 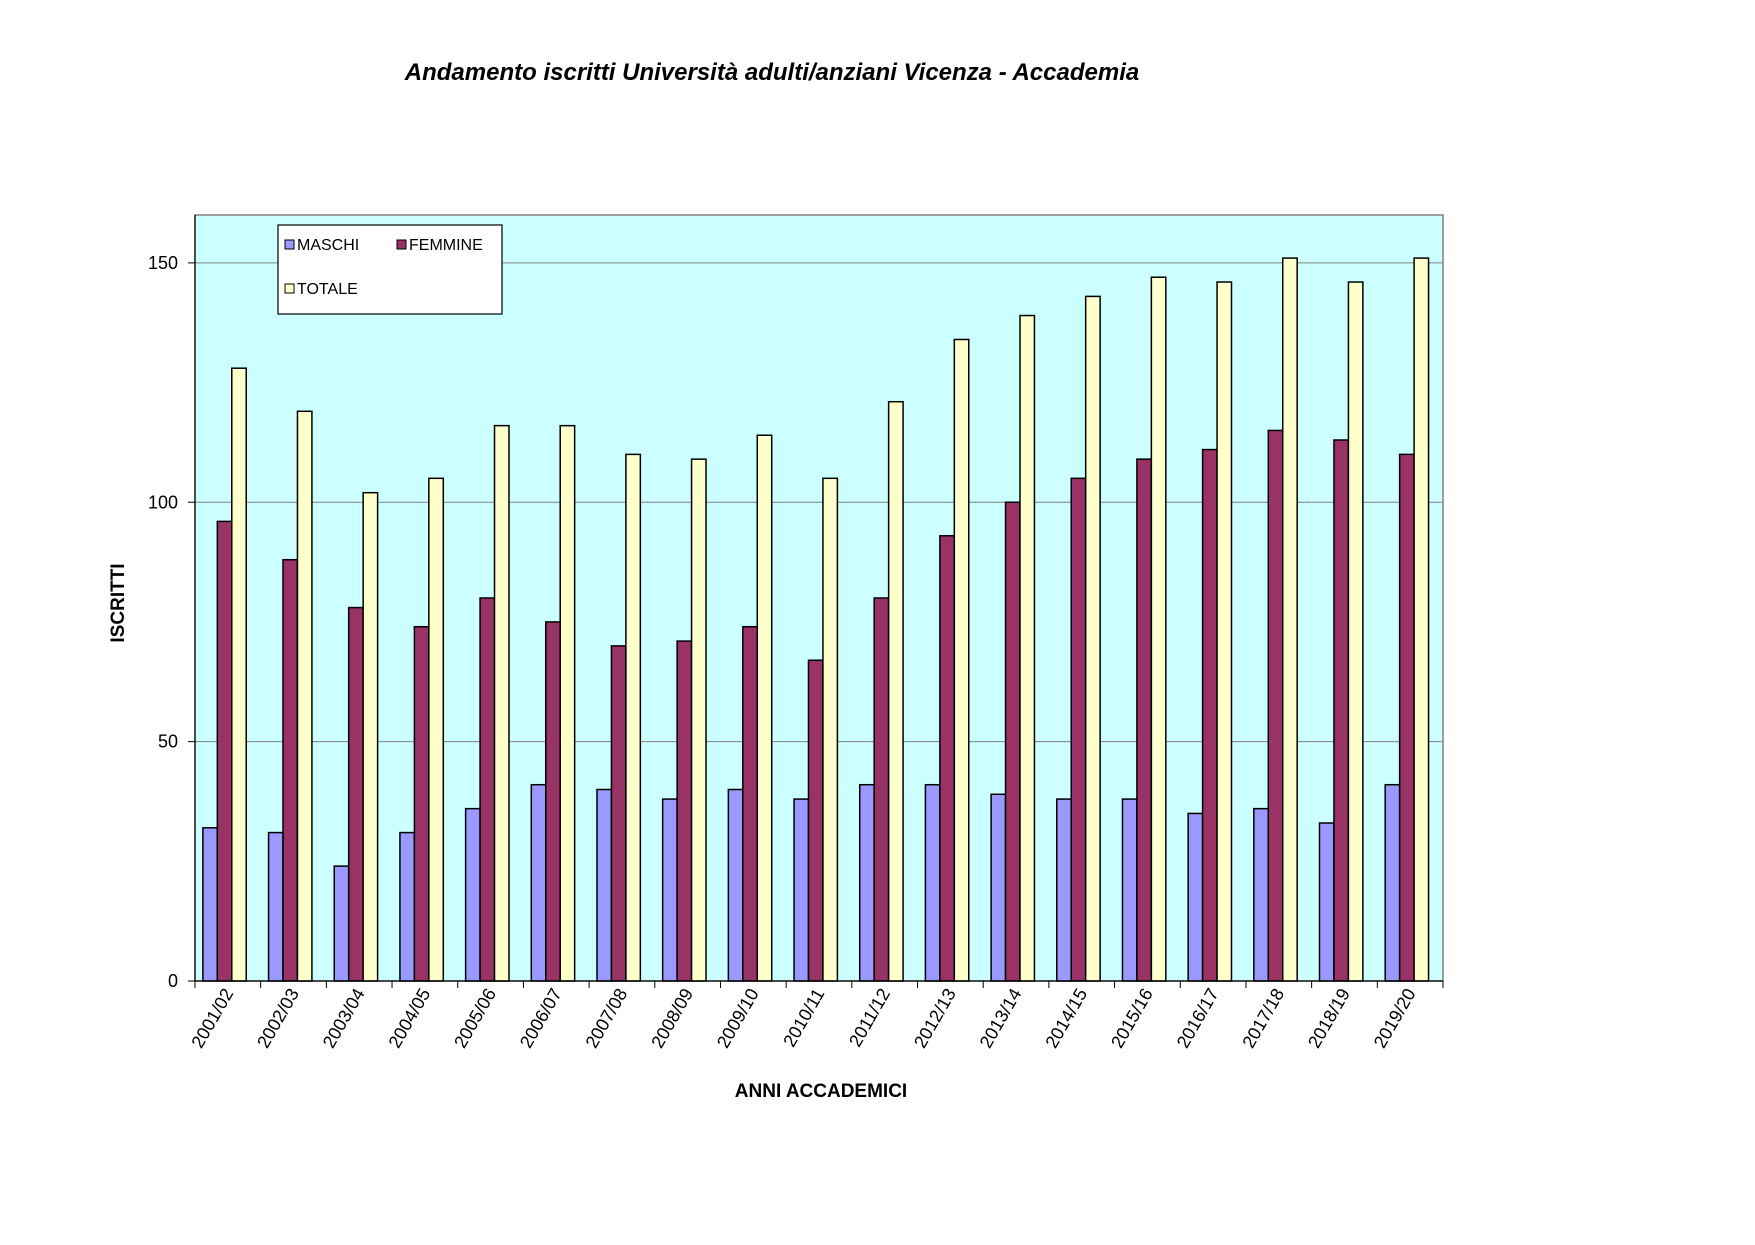 I want to click on legend-swatch-maschi, so click(x=289, y=244).